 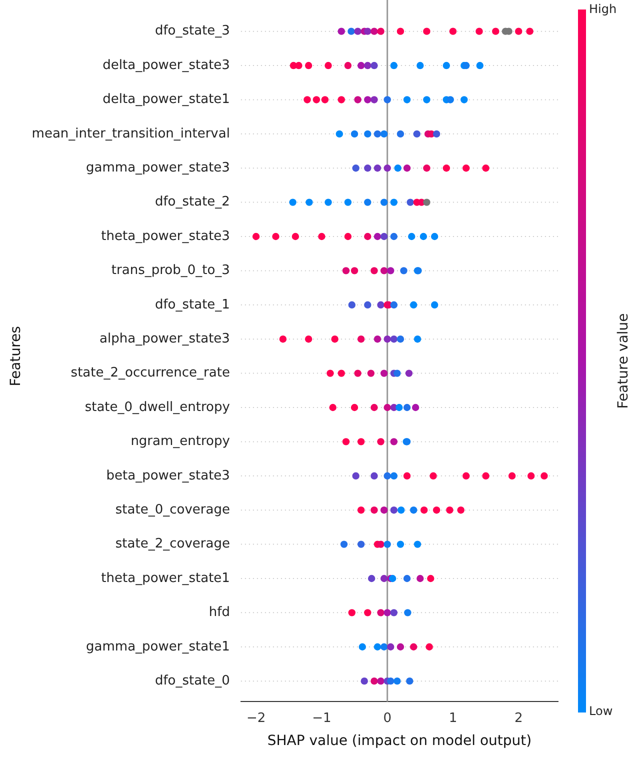 What do you see at coordinates (192, 31) in the screenshot?
I see `y-tick-label: dfo_state_3` at bounding box center [192, 31].